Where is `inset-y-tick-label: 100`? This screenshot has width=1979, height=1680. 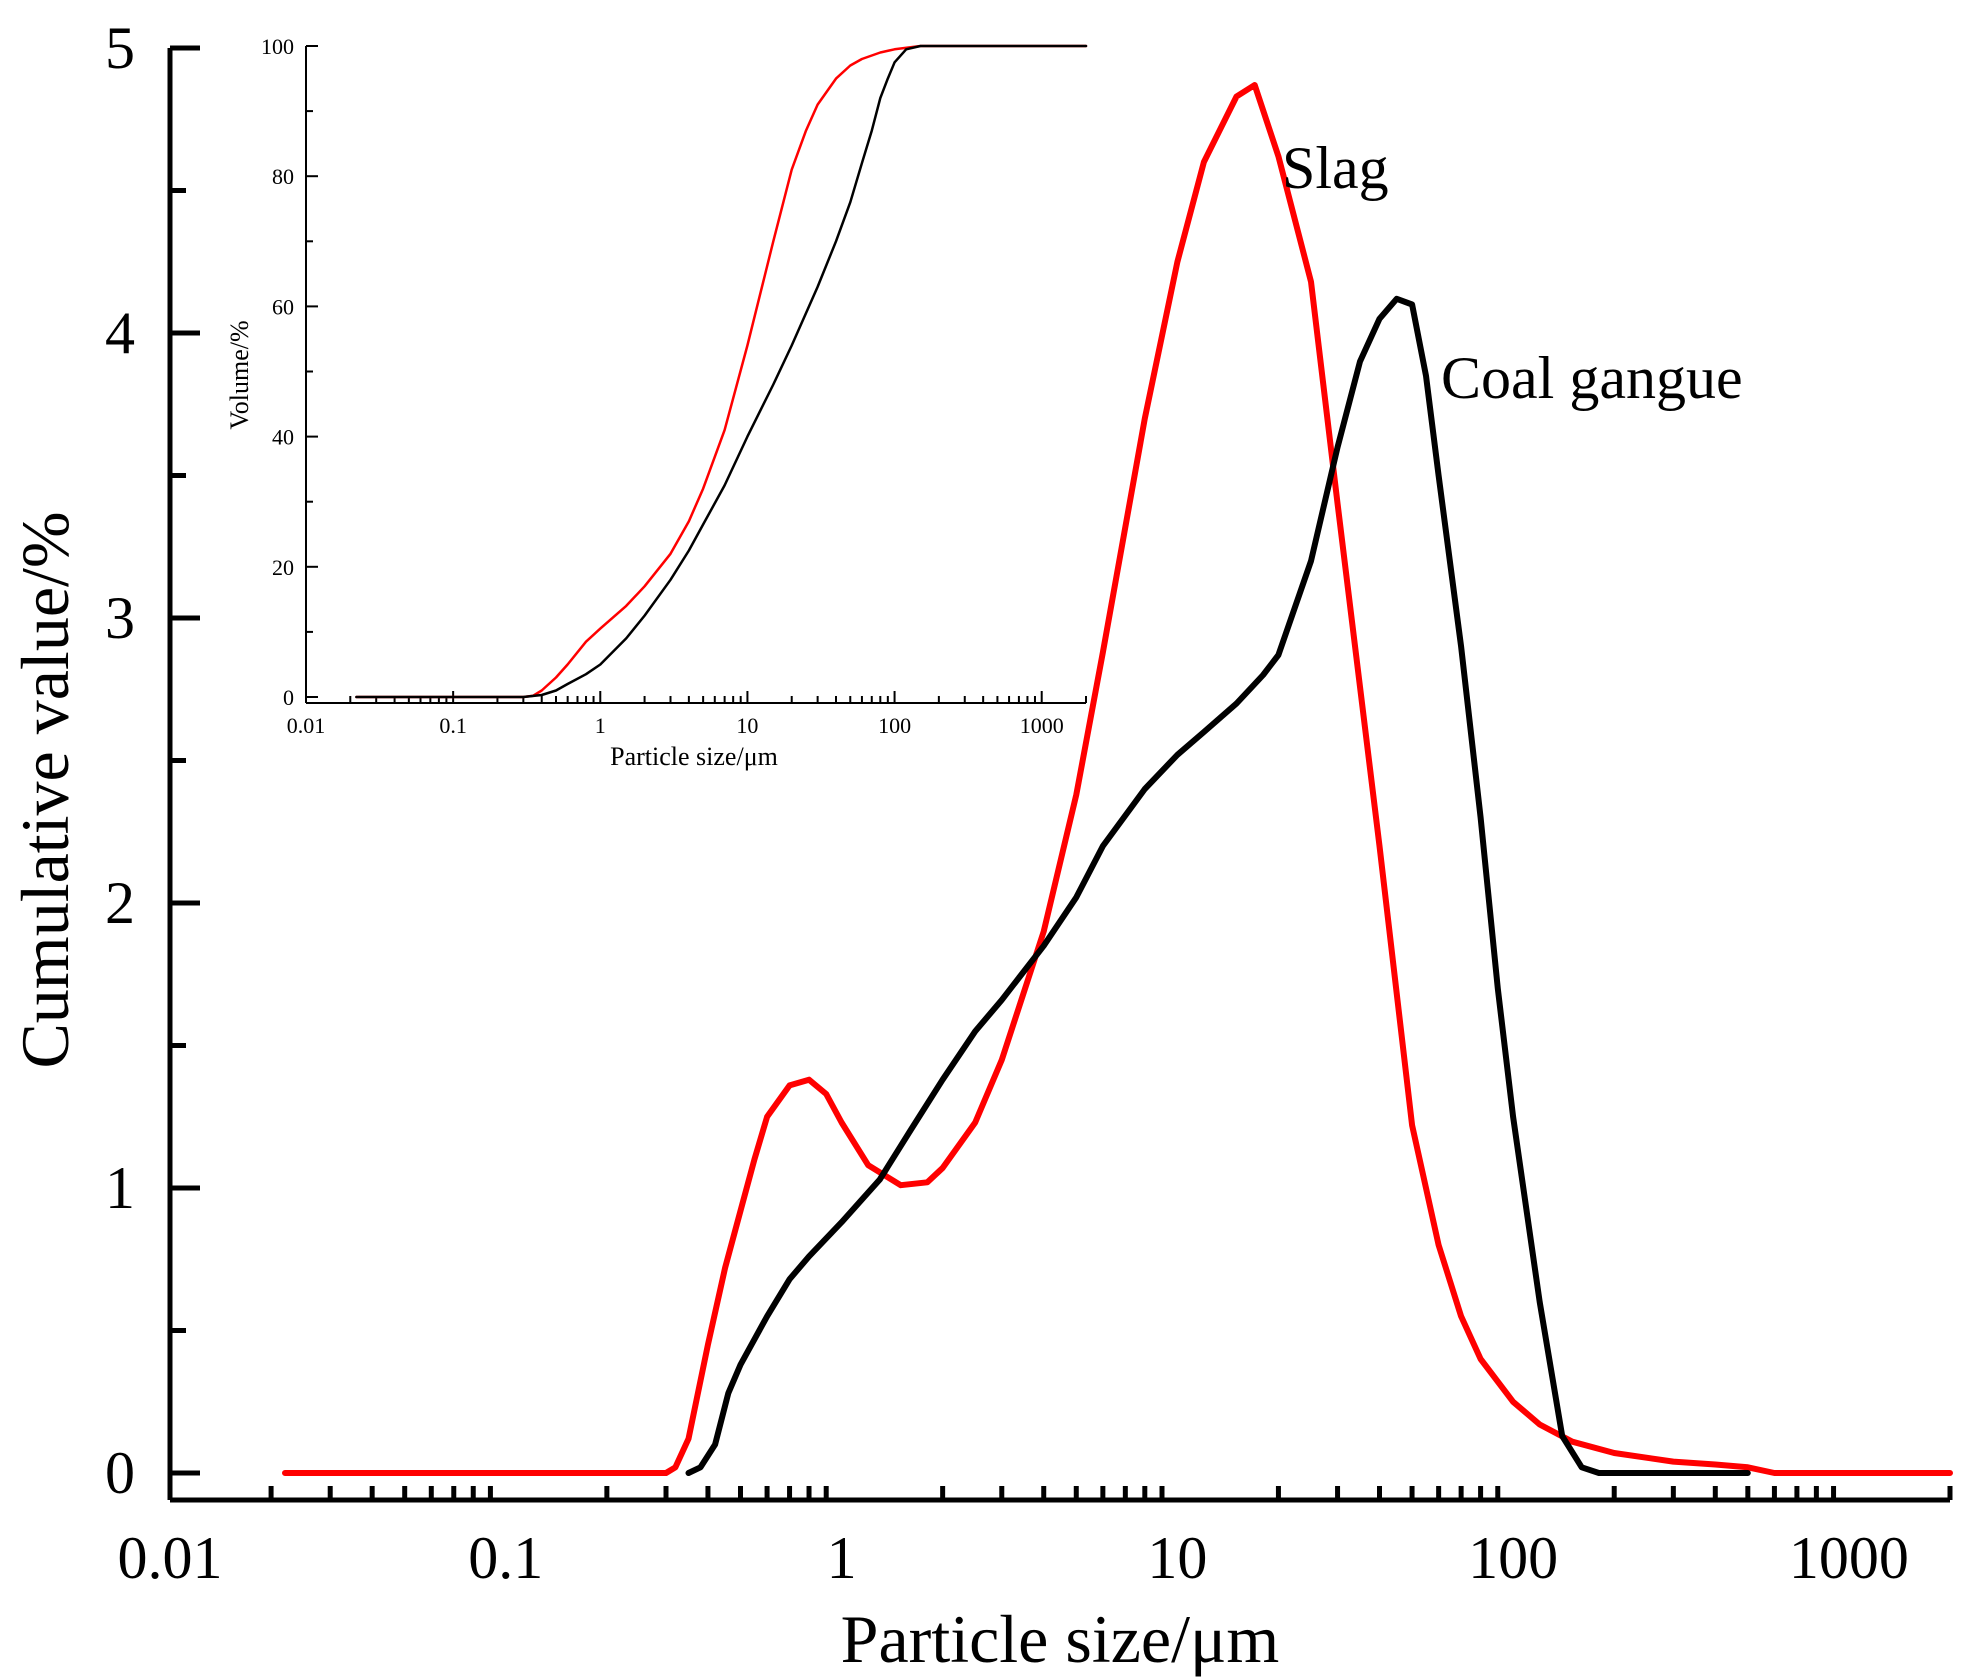 inset-y-tick-label: 100 is located at coordinates (277, 46).